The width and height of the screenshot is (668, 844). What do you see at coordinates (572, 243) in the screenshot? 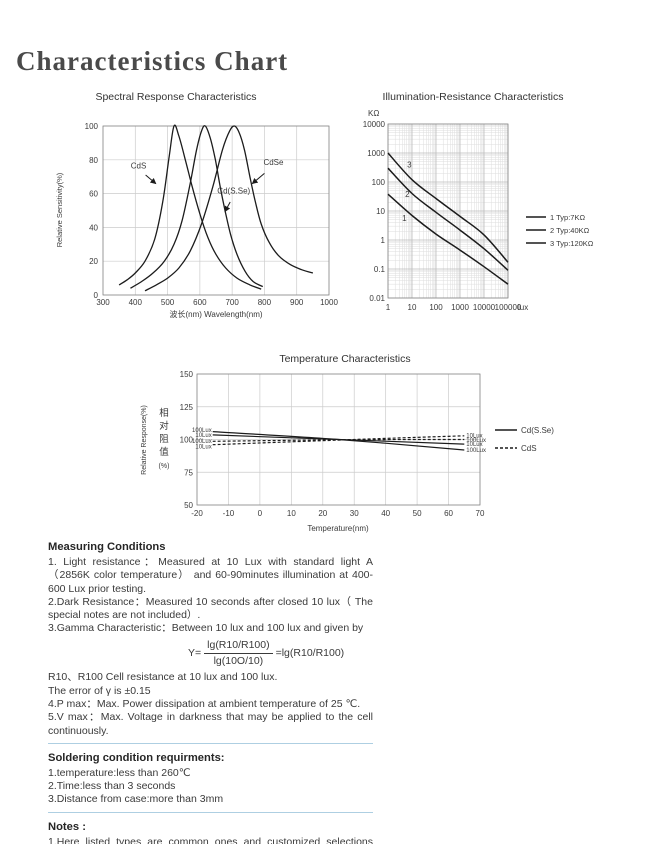
I see `legend-label: 3 Typ:120KΩ` at bounding box center [572, 243].